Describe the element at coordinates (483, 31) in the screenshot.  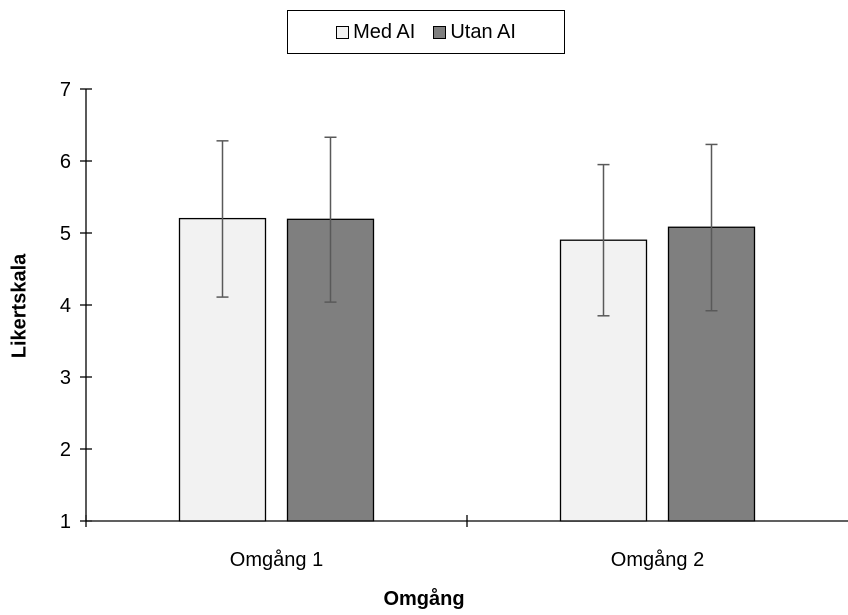
I see `legend-label-series-2: Utan AI` at that location.